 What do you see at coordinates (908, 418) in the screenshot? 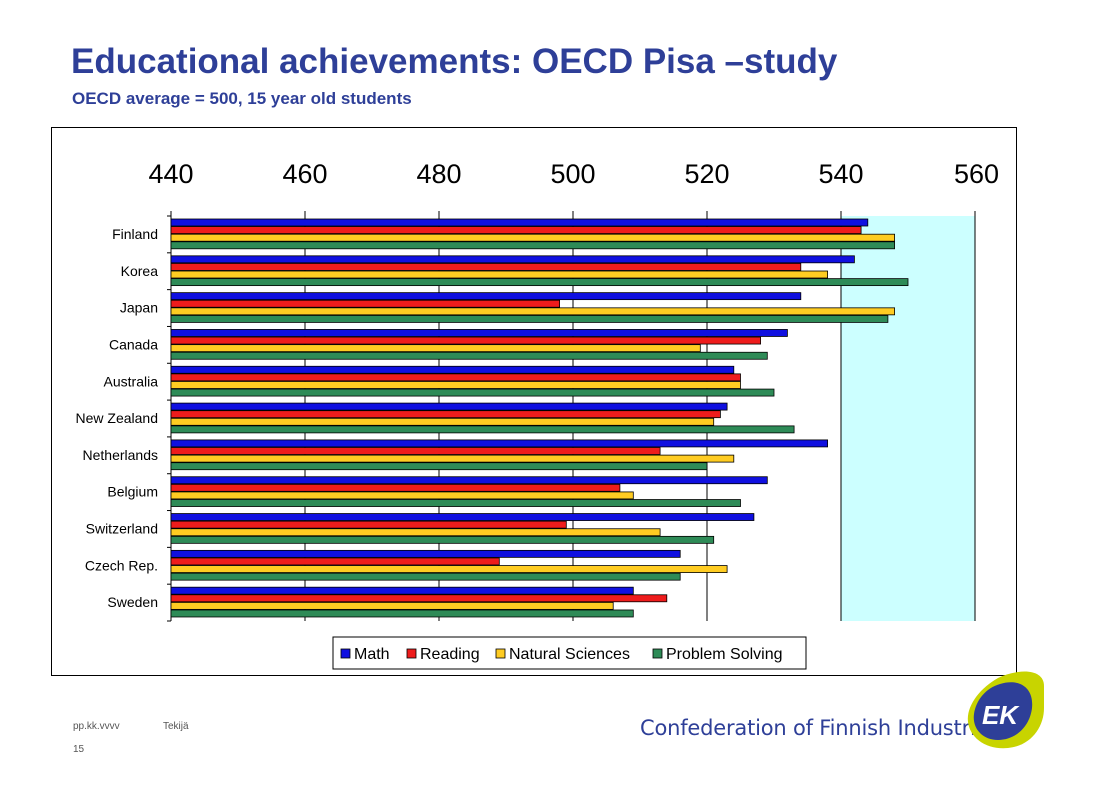
I see `shaded-region` at bounding box center [908, 418].